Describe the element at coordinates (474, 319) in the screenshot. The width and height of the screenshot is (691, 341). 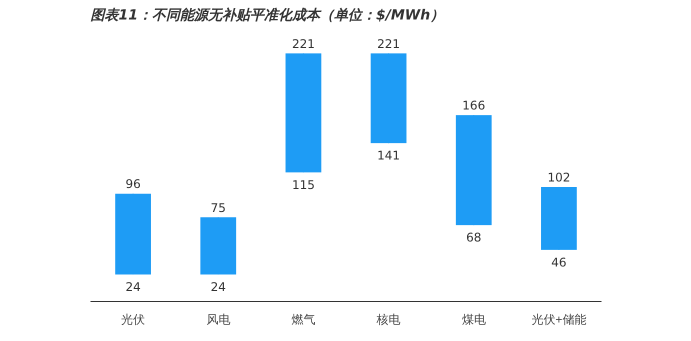
I see `x-tick-label: 煤电` at that location.